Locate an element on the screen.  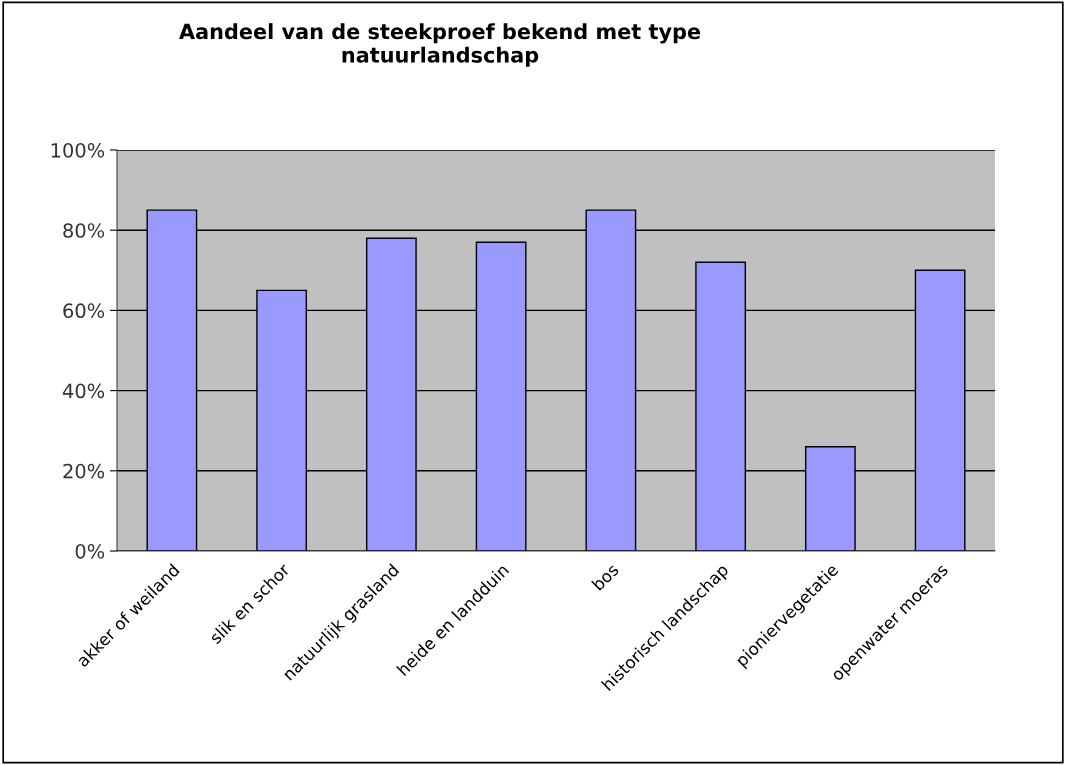
y-tick-label: 80% is located at coordinates (84, 230).